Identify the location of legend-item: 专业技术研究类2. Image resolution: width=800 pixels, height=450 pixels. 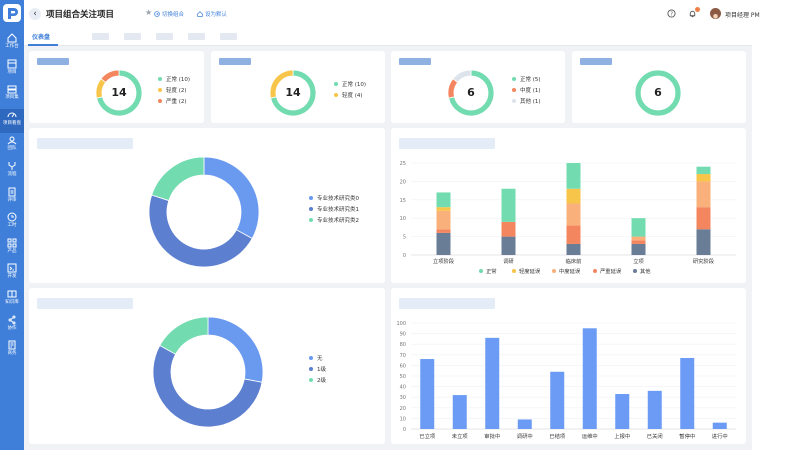
(334, 221).